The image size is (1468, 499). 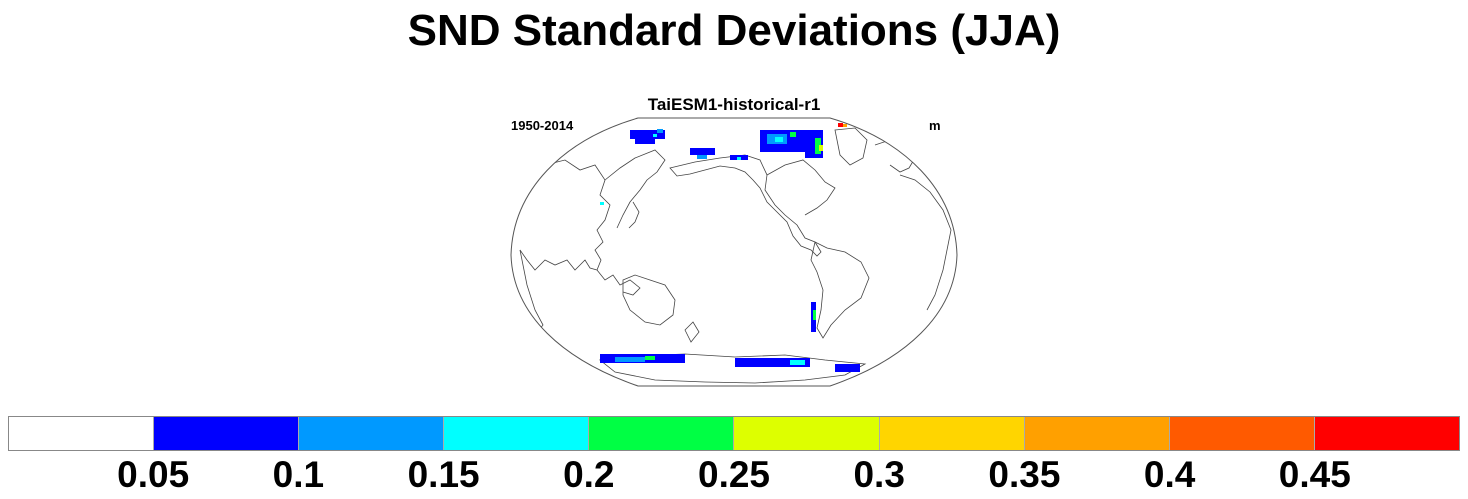 I want to click on snow-field-aleutian, so click(x=602, y=203).